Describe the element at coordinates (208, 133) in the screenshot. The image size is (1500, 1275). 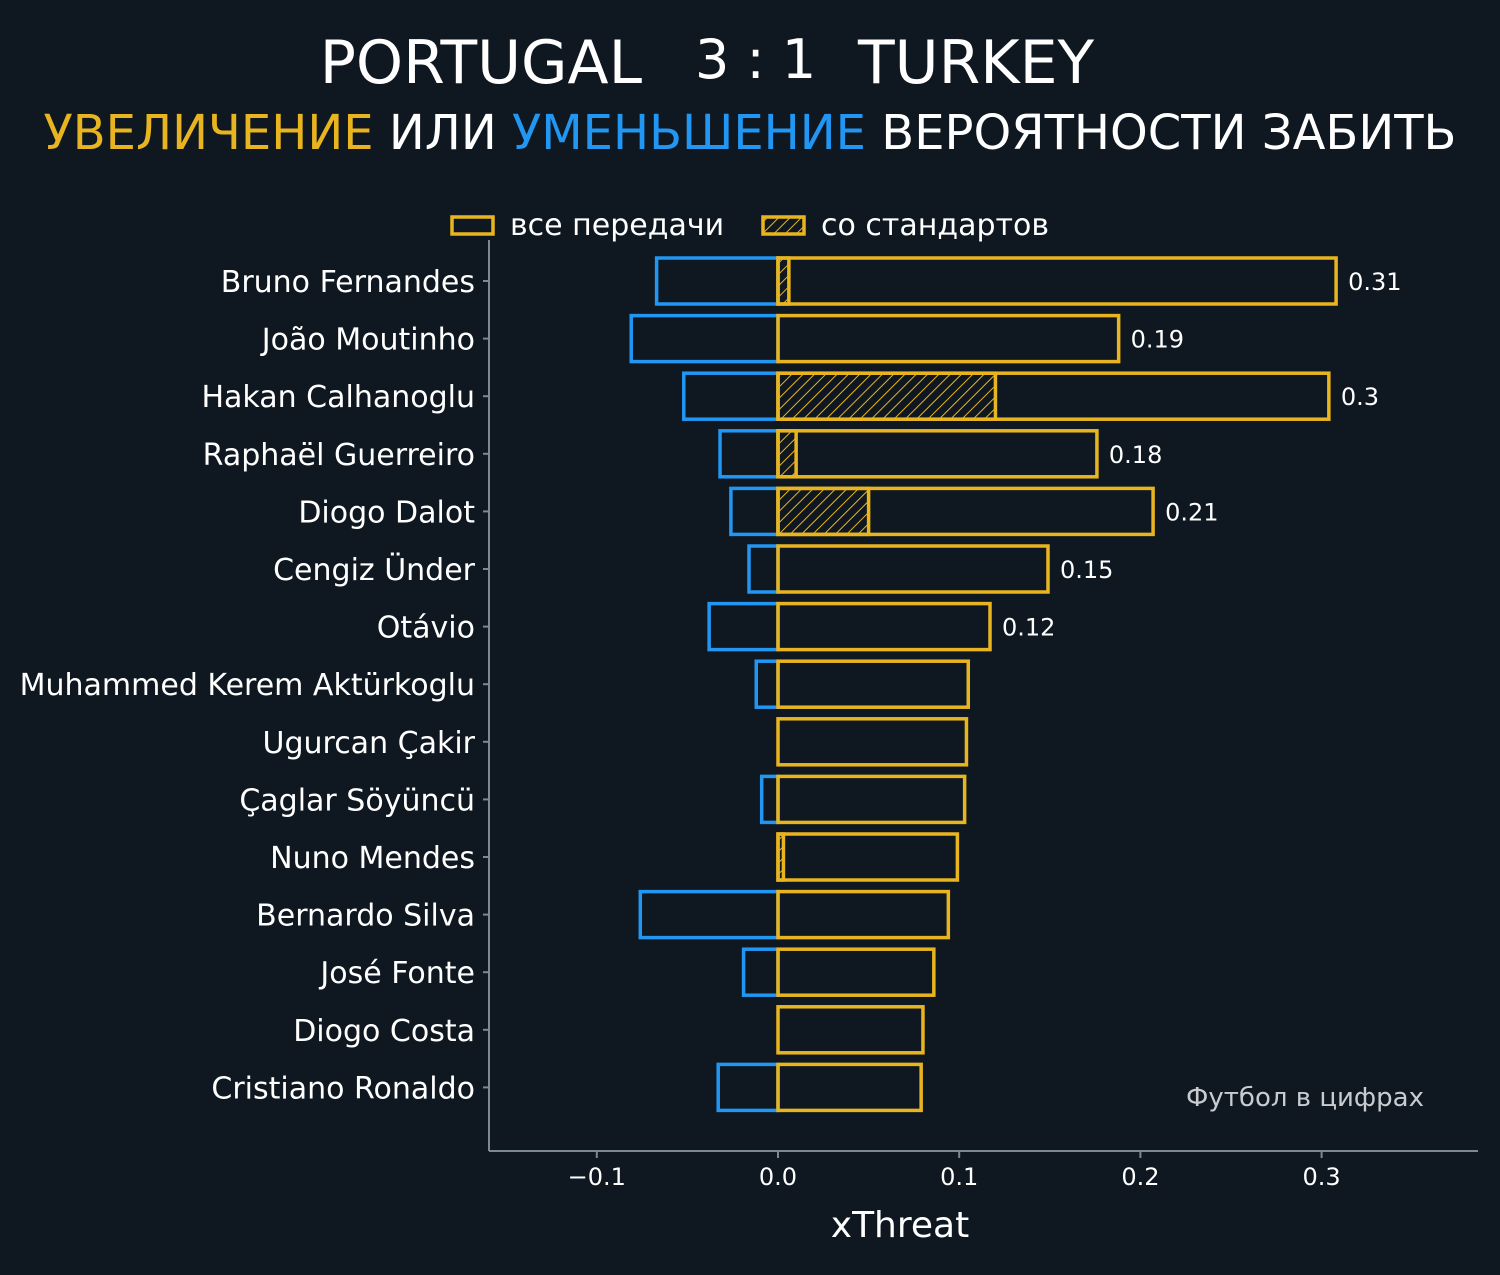
I see `subtitle-increase: УВЕЛИЧЕНИЕ` at that location.